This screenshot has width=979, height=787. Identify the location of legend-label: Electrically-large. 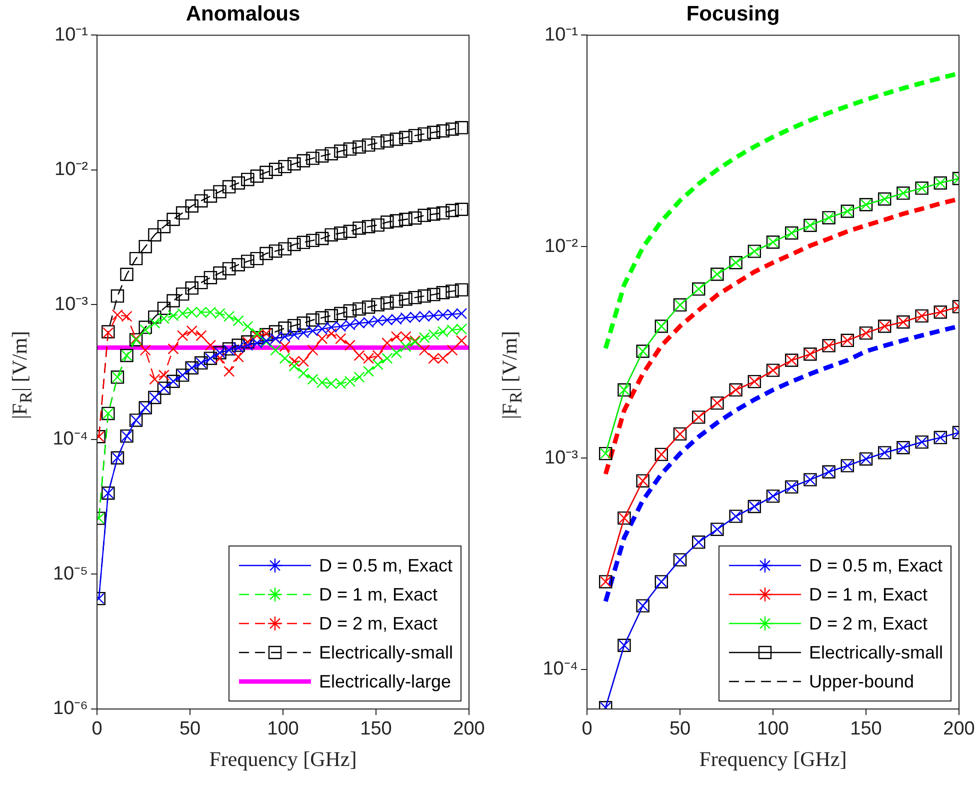
(385, 681).